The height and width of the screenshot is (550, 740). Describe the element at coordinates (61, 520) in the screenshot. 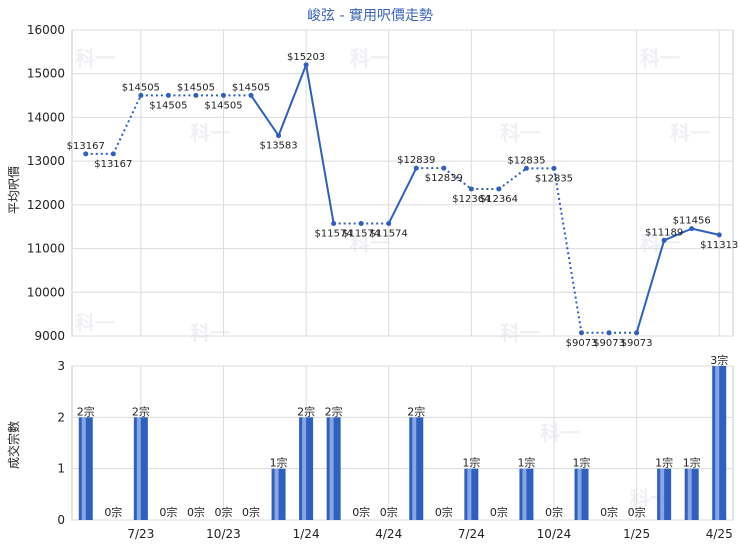

I see `volume-y-tick-label: 0` at that location.